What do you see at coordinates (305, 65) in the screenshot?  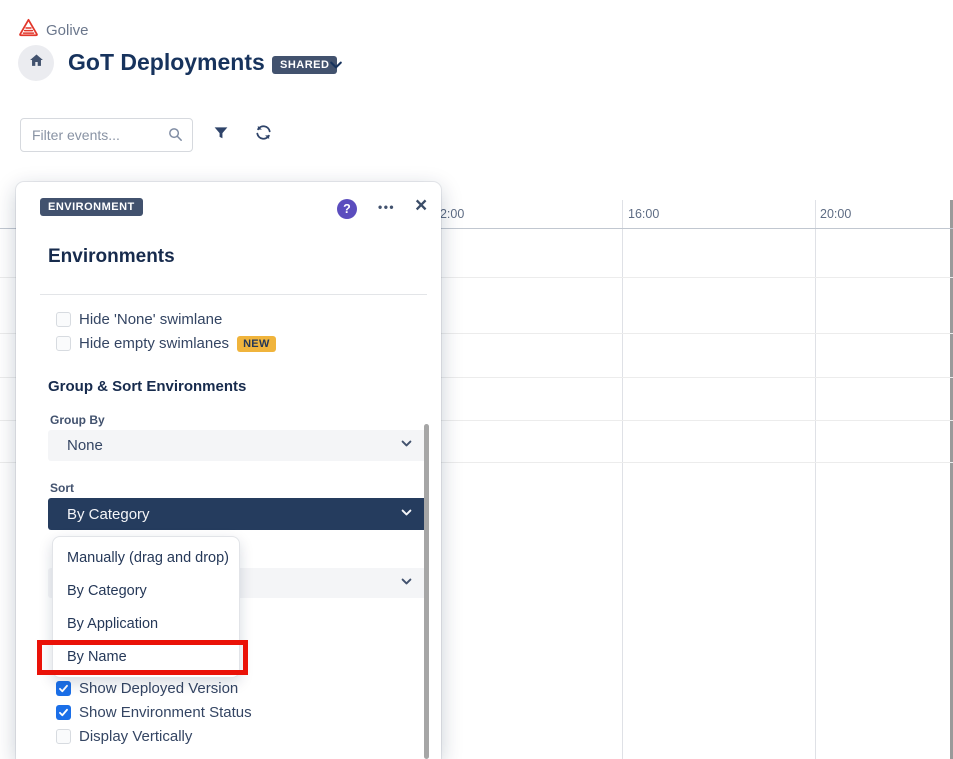 I see `shared-badge: SHARED` at bounding box center [305, 65].